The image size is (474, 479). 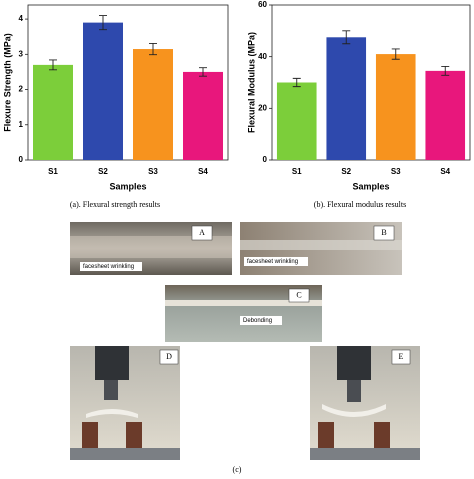 I want to click on photo-b: B facesheet wrinkling, so click(x=321, y=248).